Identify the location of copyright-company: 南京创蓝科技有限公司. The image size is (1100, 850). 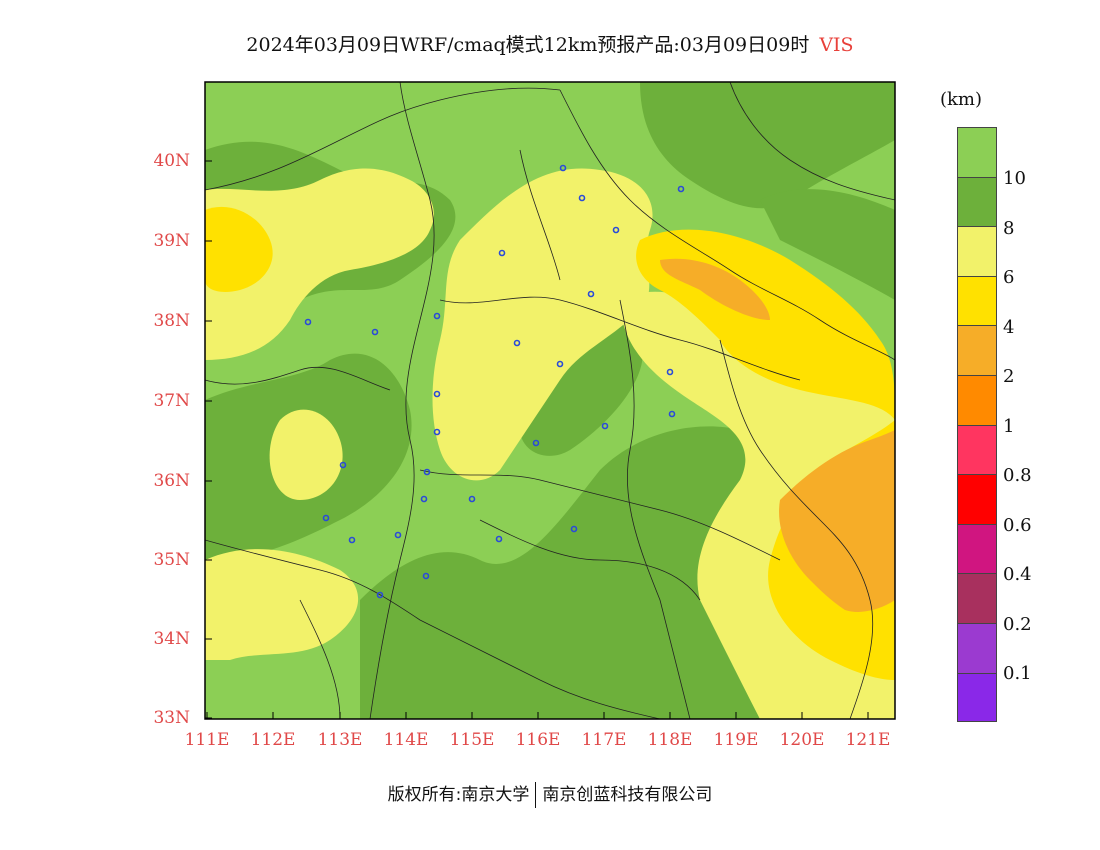
(627, 795).